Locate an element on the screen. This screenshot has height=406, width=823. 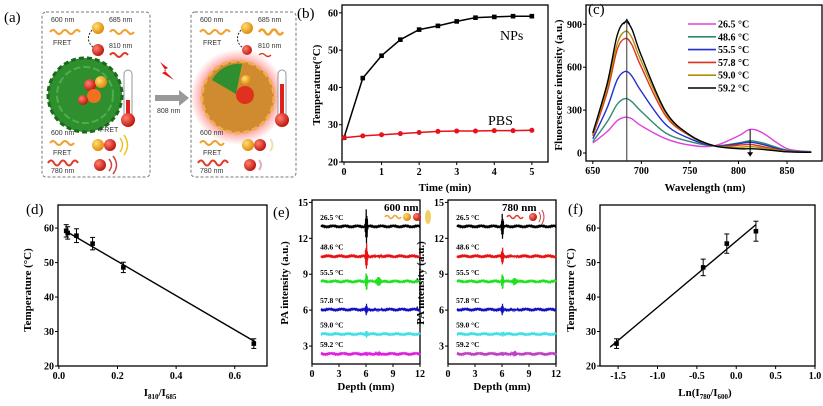
y-axis-label: Temperature(°C) is located at coordinates (317, 84).